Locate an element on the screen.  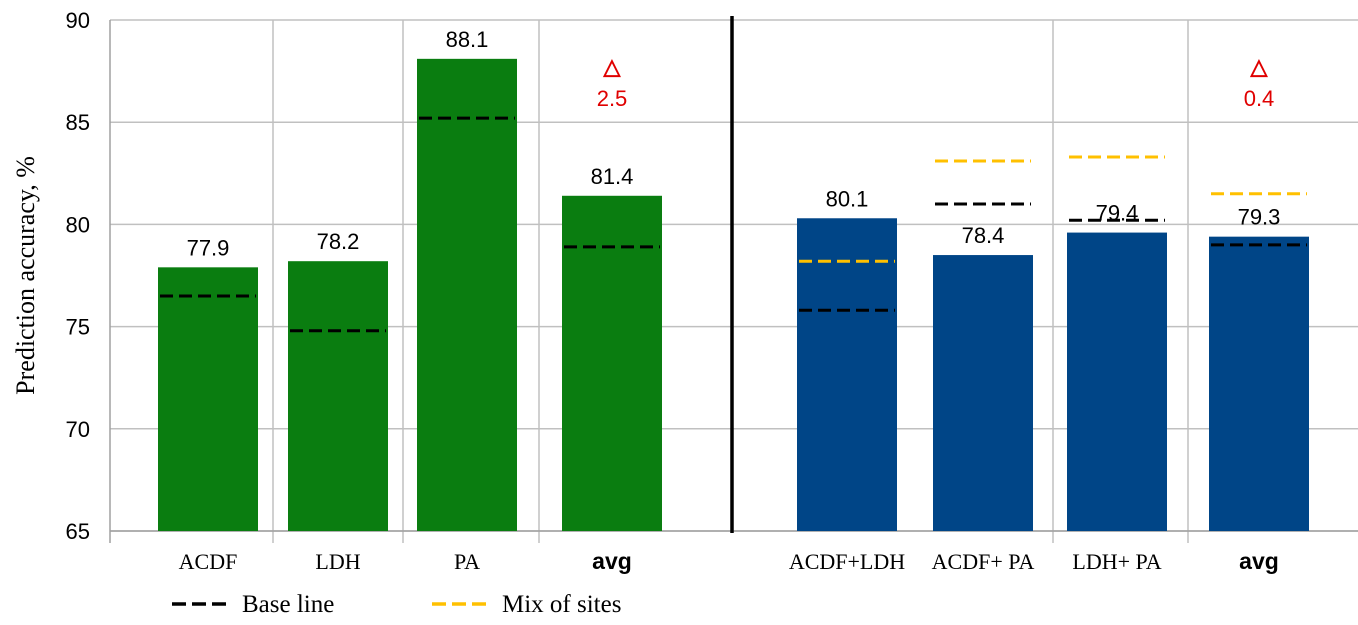
category-label-g1-0: ACDF is located at coordinates (208, 561).